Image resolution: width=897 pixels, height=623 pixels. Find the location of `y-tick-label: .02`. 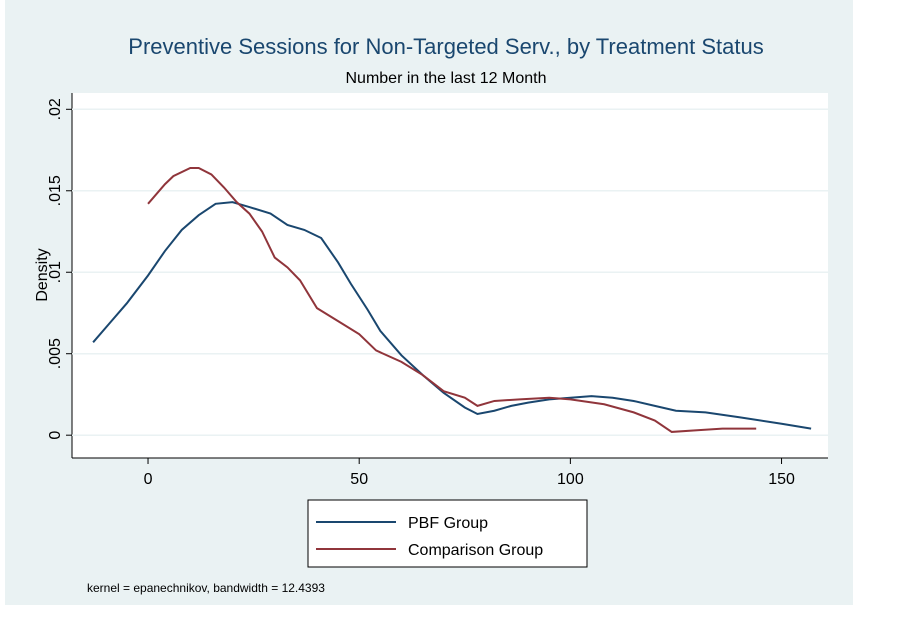

y-tick-label: .02 is located at coordinates (55, 109).